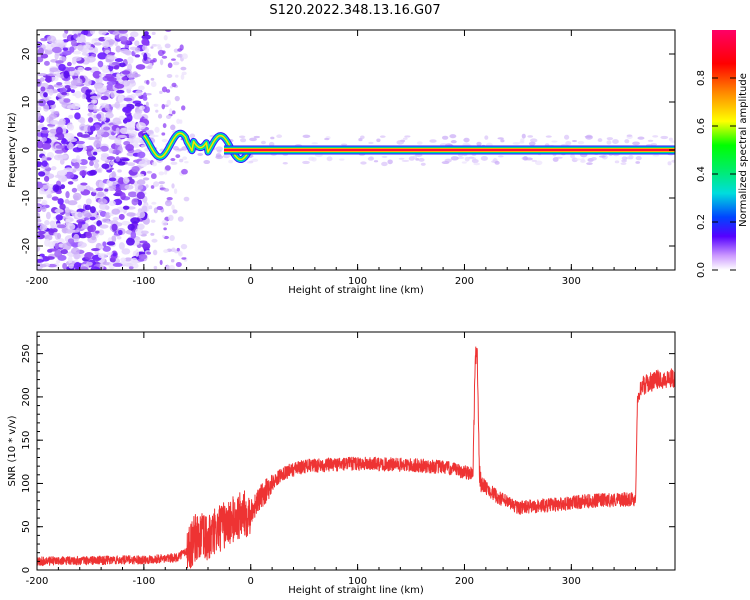  What do you see at coordinates (571, 281) in the screenshot?
I see `top-x-tick-label: 300` at bounding box center [571, 281].